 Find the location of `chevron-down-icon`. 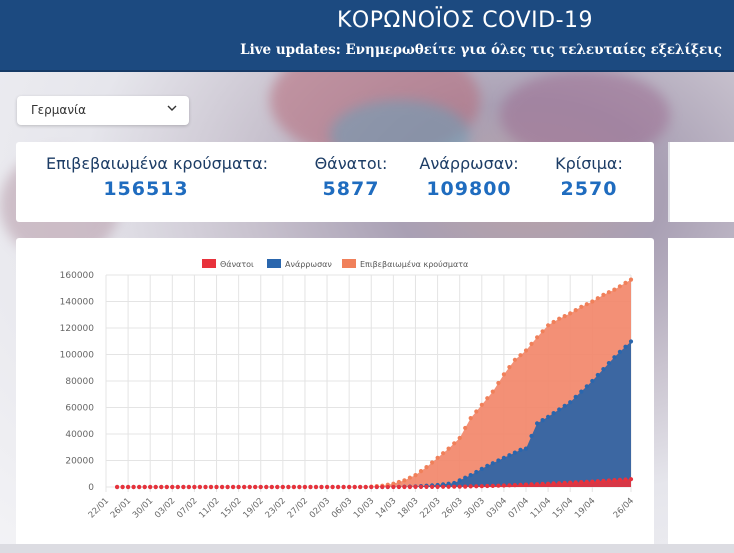

chevron-down-icon is located at coordinates (172, 108).